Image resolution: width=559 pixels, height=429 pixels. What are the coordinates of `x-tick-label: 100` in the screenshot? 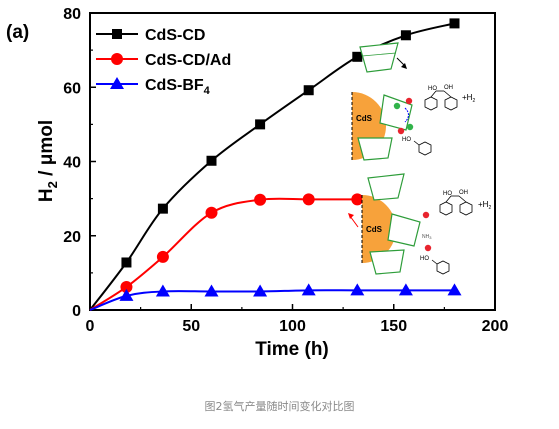 It's located at (292, 326).